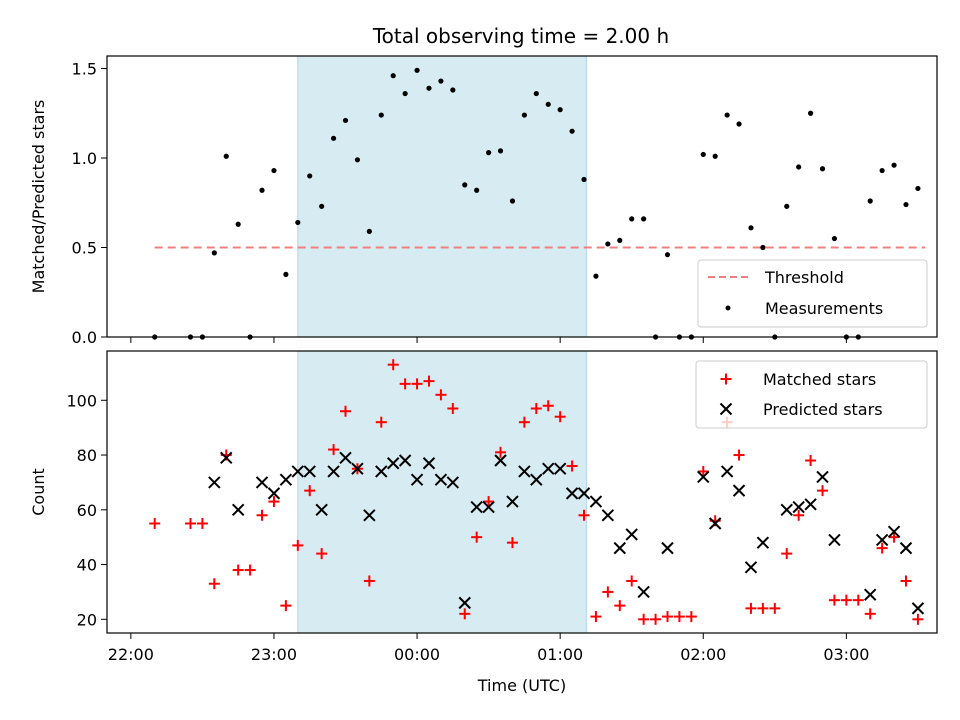 Image resolution: width=960 pixels, height=720 pixels. I want to click on y-tick-label: 60, so click(87, 510).